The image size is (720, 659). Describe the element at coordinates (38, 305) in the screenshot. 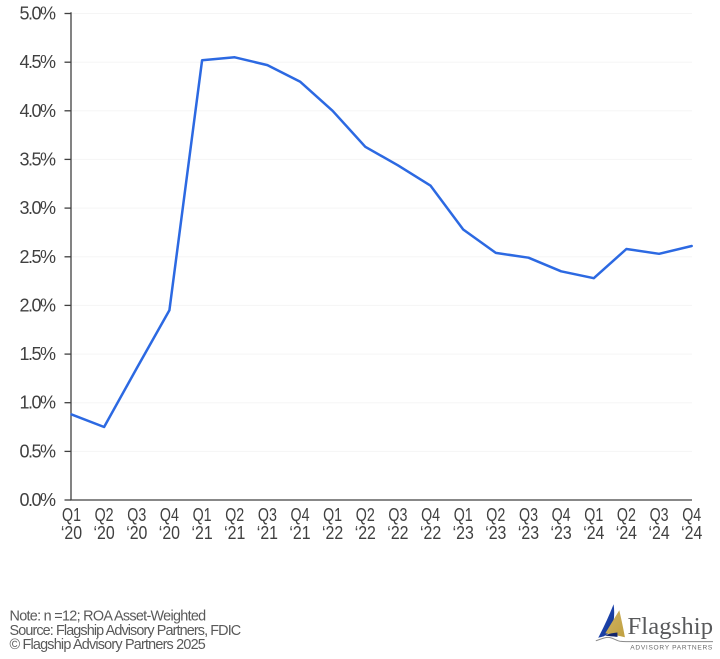

I see `svg-text: 2.0%` at that location.